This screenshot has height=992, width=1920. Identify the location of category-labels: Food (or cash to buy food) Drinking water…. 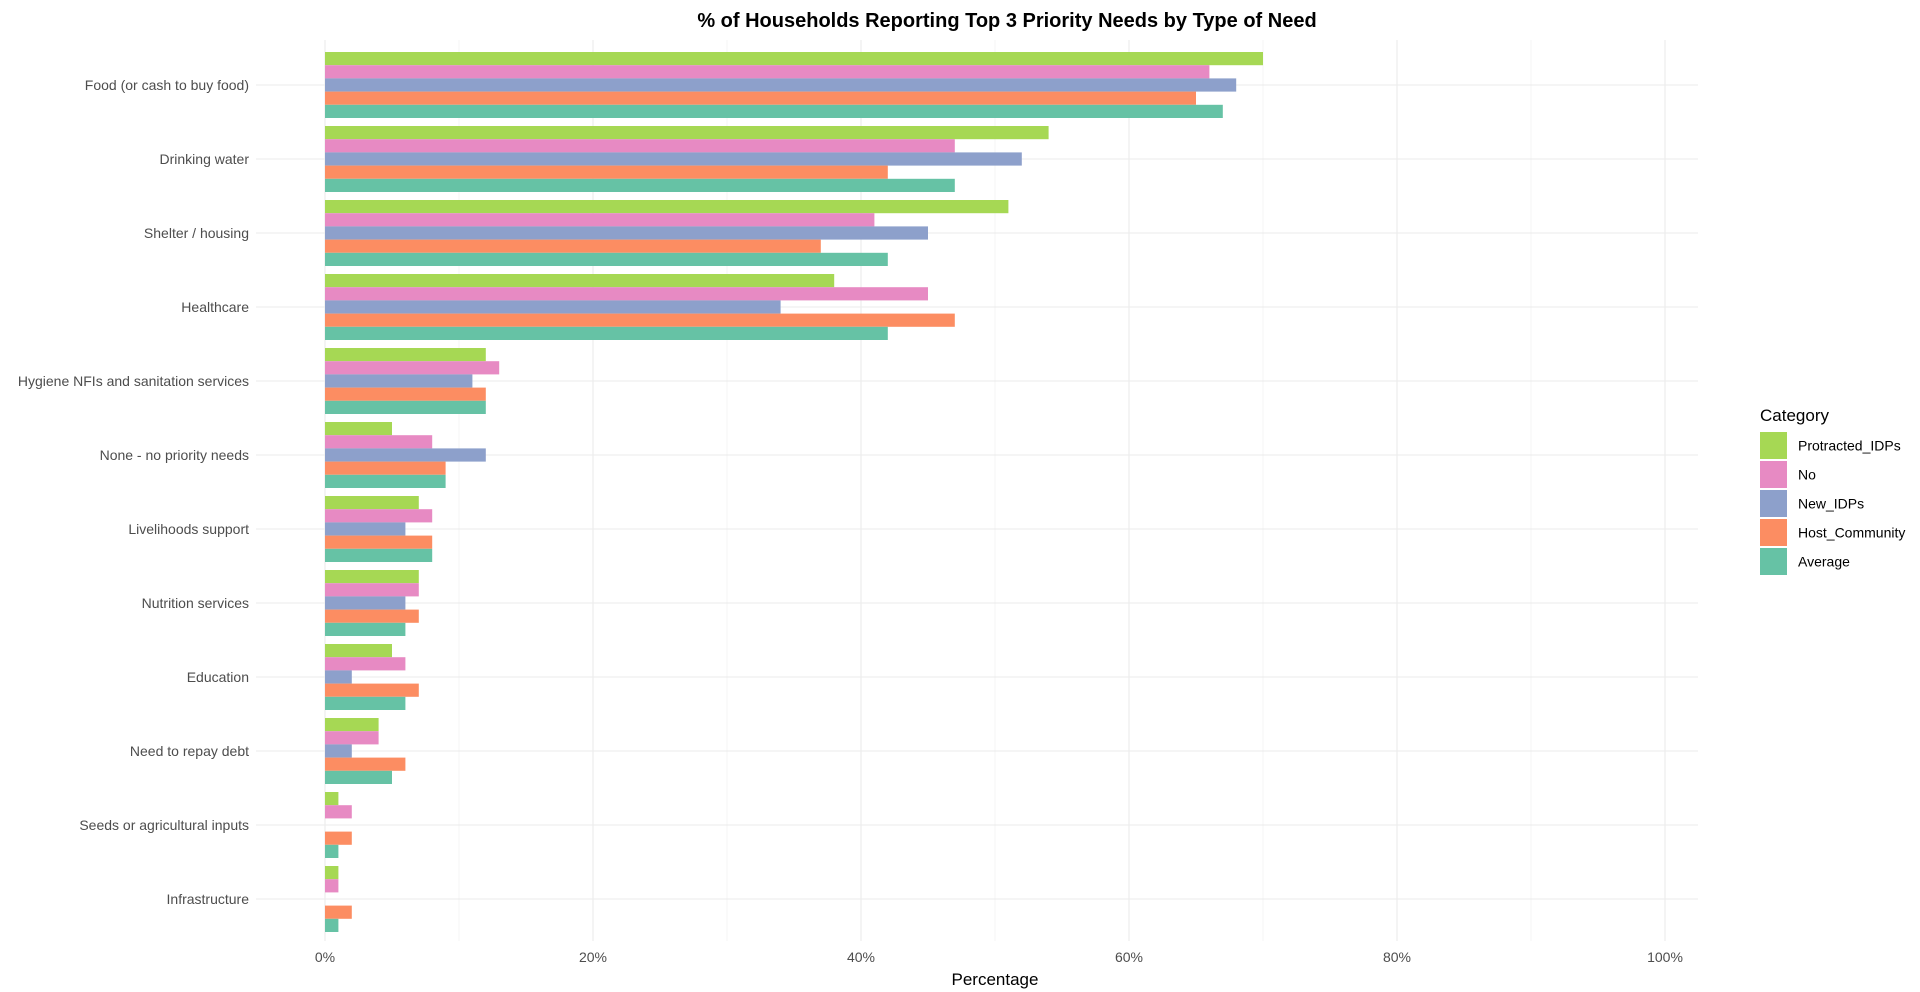
(133, 492).